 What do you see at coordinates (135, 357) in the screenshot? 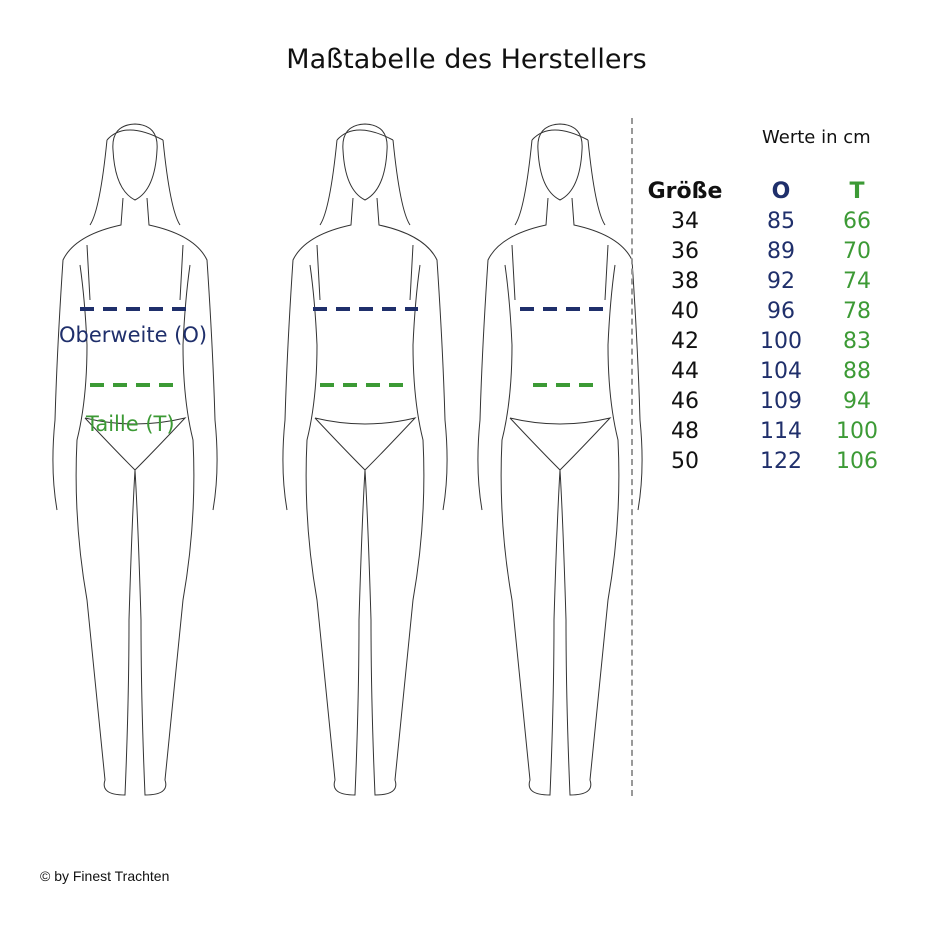
I see `front-figure-underwear` at bounding box center [135, 357].